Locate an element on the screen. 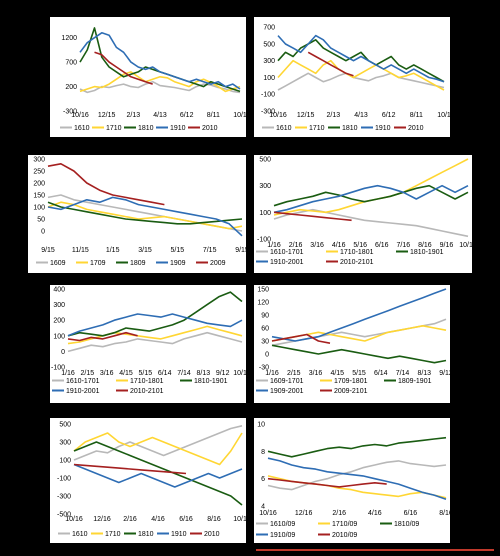 Image resolution: width=500 pixels, height=556 pixels. x-tick-label: 3/15 is located at coordinates (145, 250).